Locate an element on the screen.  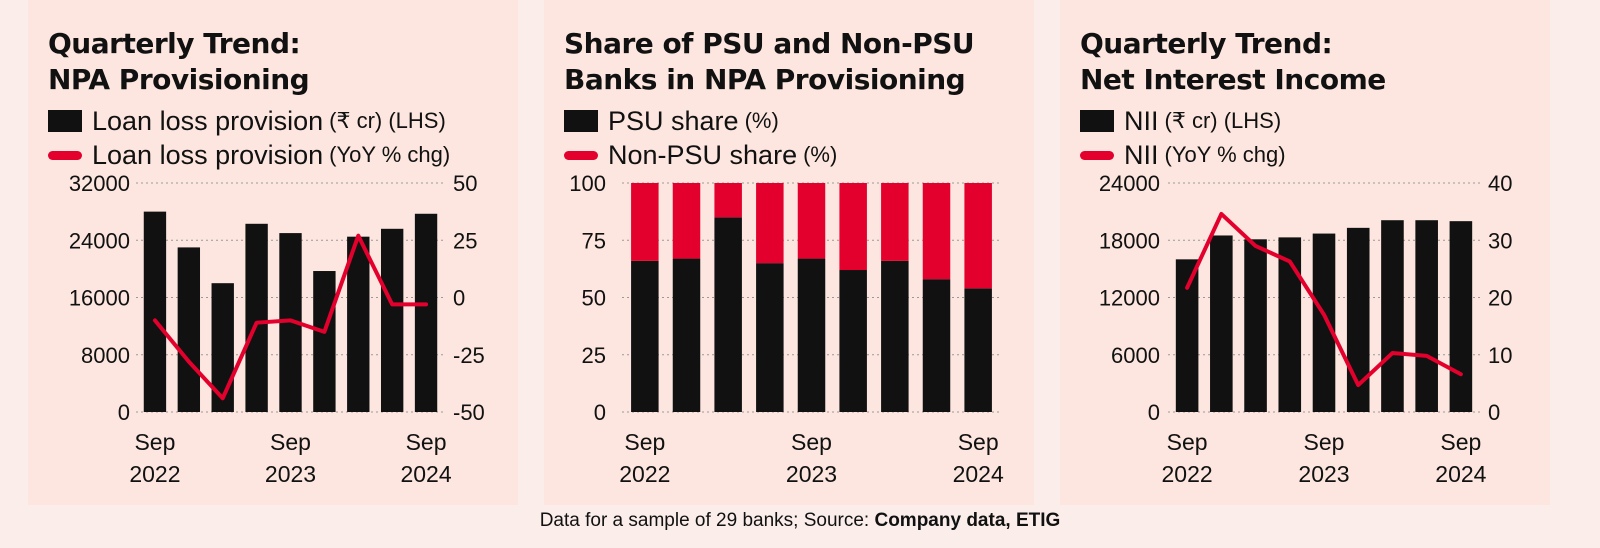
y2-tick-label: -25 is located at coordinates (469, 355).